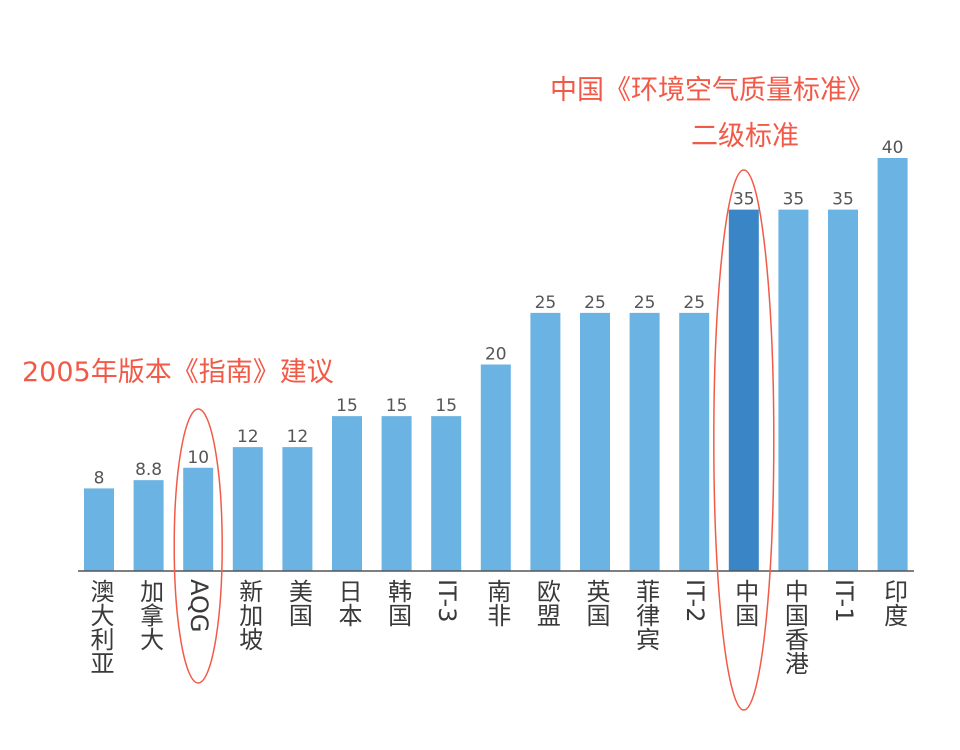  What do you see at coordinates (398, 603) in the screenshot?
I see `category-label-6: 韩国` at bounding box center [398, 603].